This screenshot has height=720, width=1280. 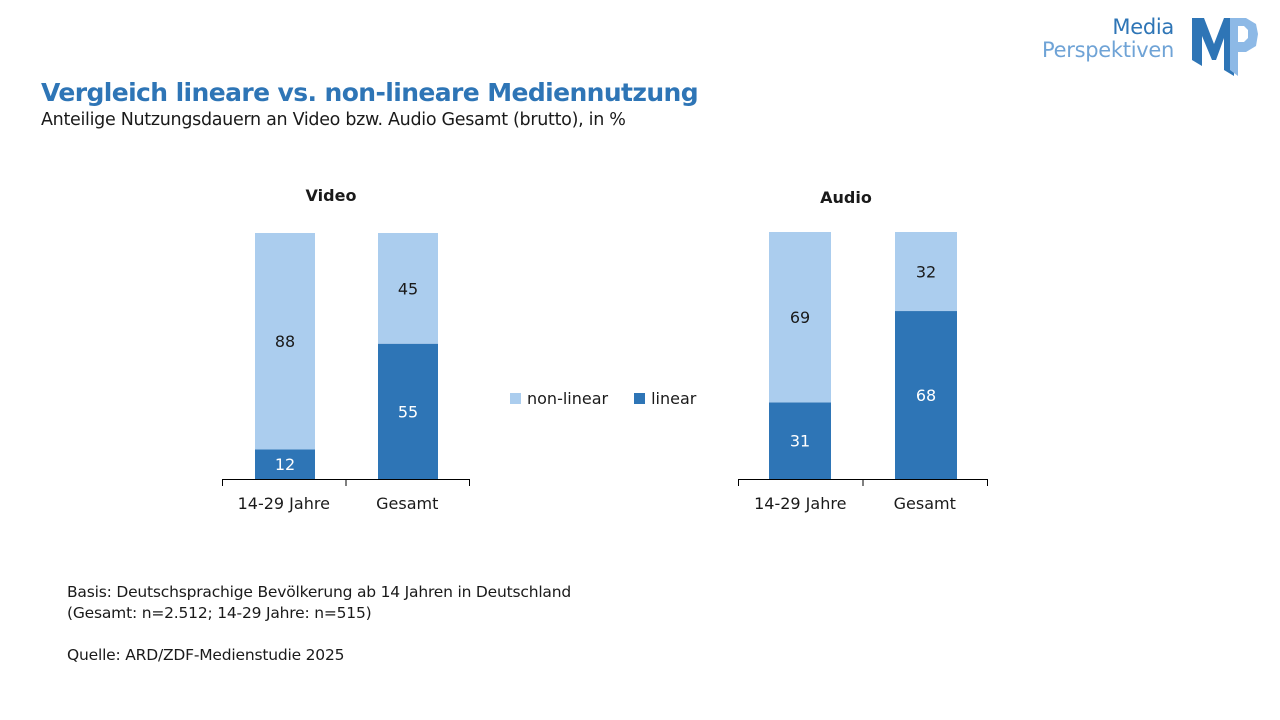 I want to click on media-perspektiven-logo: Media Perspektiven, so click(x=1155, y=43).